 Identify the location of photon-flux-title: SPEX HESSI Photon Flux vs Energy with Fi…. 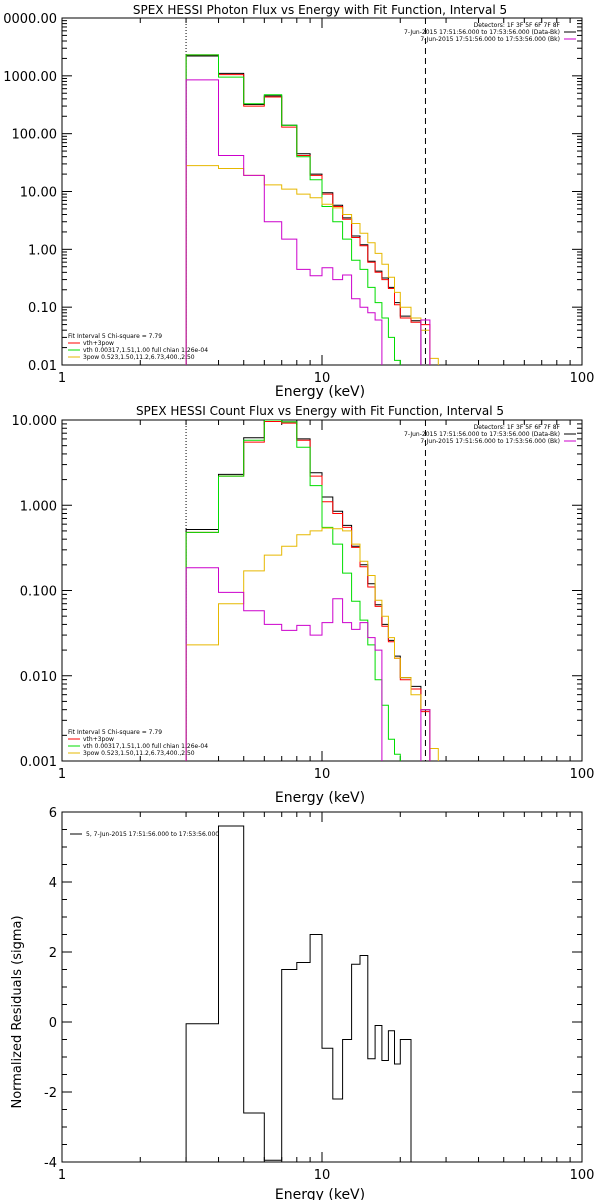
(320, 10).